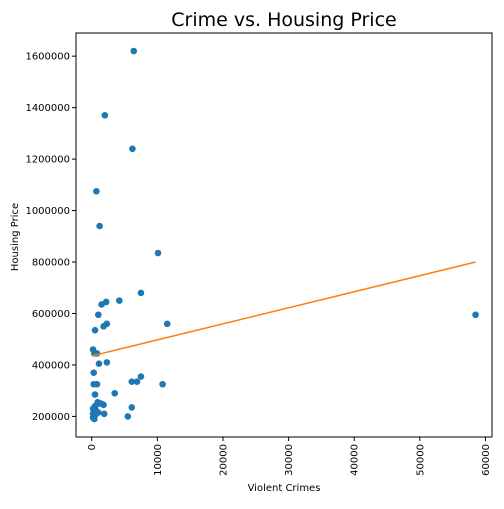  Describe the element at coordinates (486, 460) in the screenshot. I see `x-tick-label: 60000` at that location.